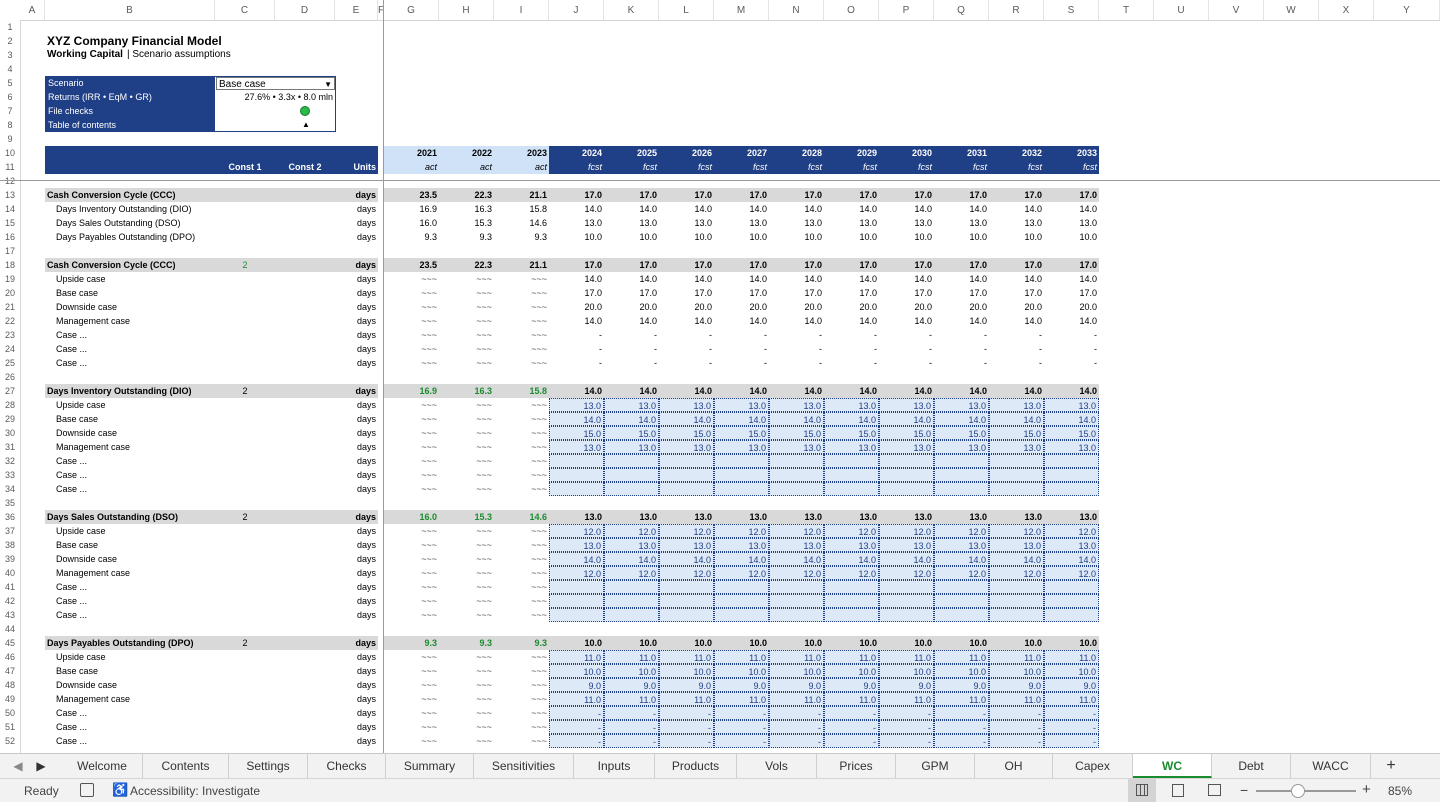 The height and width of the screenshot is (802, 1440). I want to click on row-header: 22, so click(9, 321).